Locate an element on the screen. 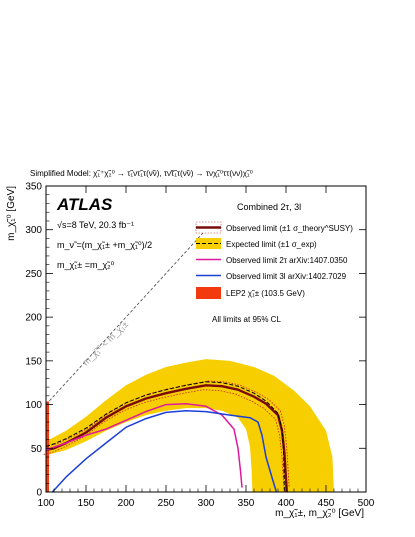  x-axis-title: m_χ̃₁±, m_χ̃₂⁰ [GeV] is located at coordinates (319, 513).